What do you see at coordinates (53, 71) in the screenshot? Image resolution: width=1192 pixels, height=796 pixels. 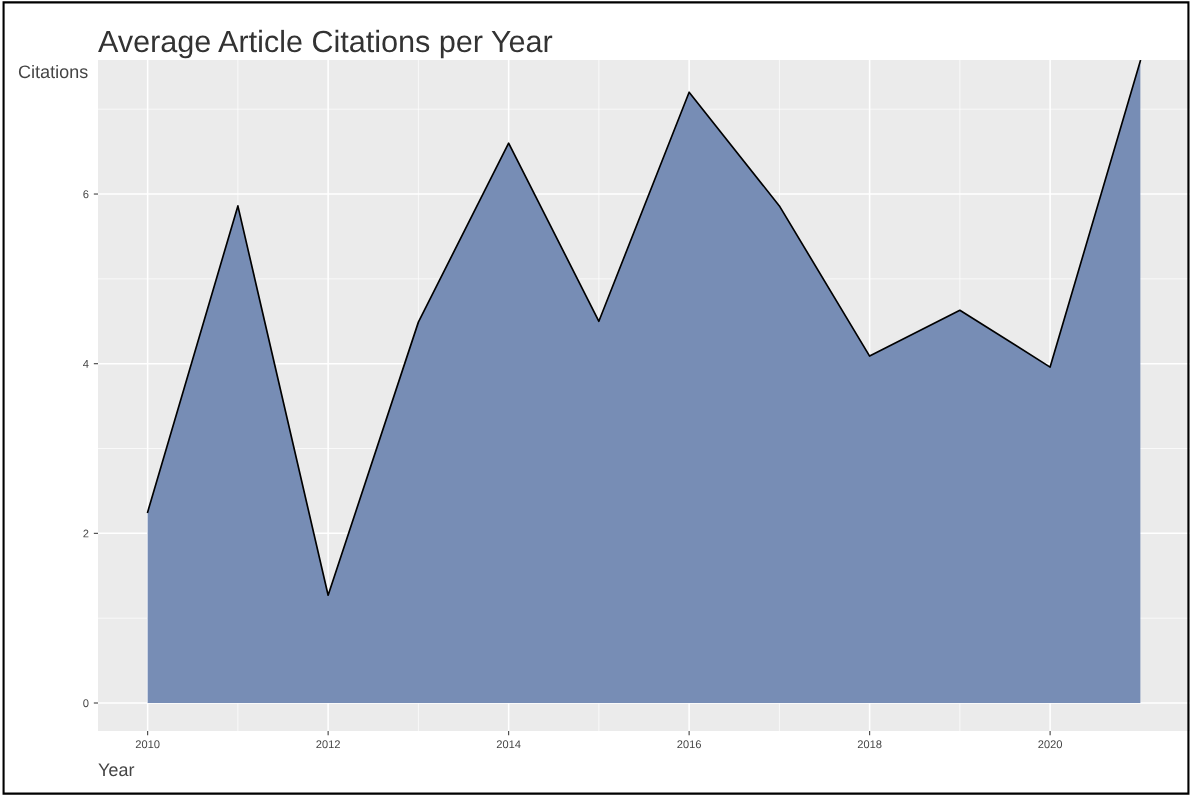 I see `y-axis-title: Citations` at bounding box center [53, 71].